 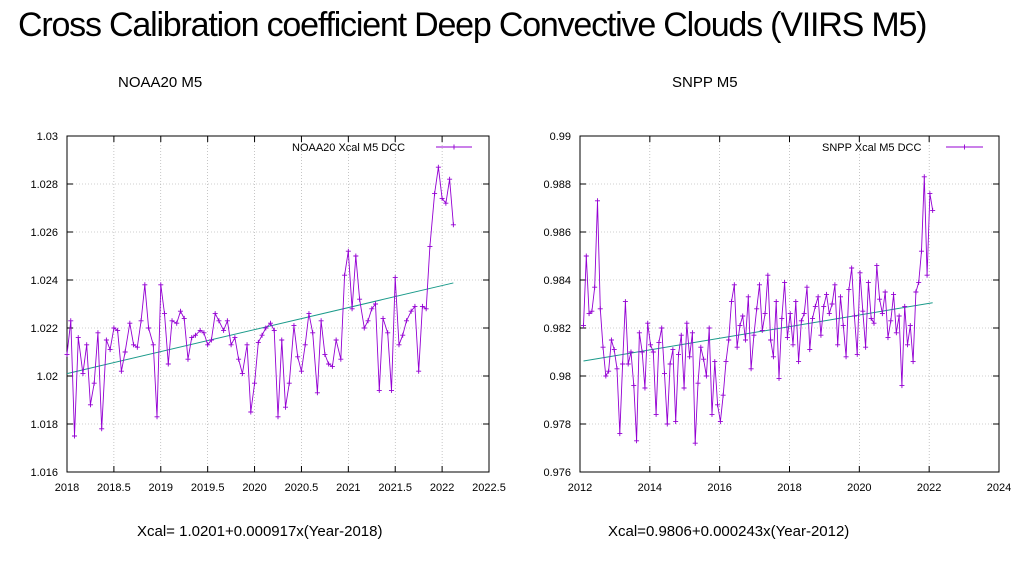 What do you see at coordinates (44, 425) in the screenshot?
I see `noaa20-y-tick-label: 1.018` at bounding box center [44, 425].